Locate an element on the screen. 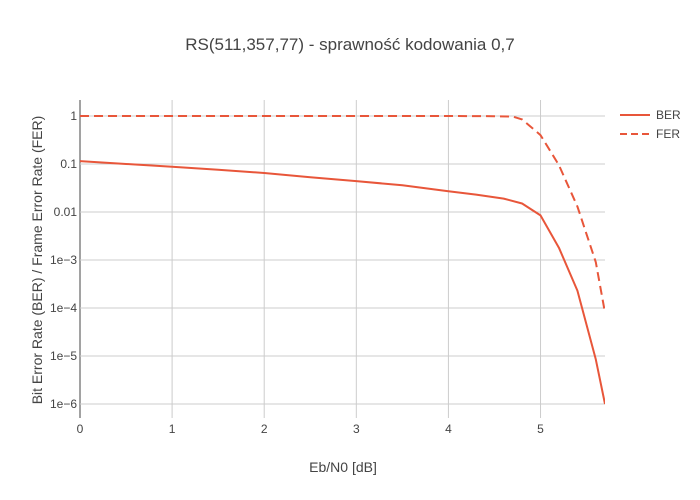 Image resolution: width=700 pixels, height=500 pixels. x-tick-label: 2 is located at coordinates (264, 429).